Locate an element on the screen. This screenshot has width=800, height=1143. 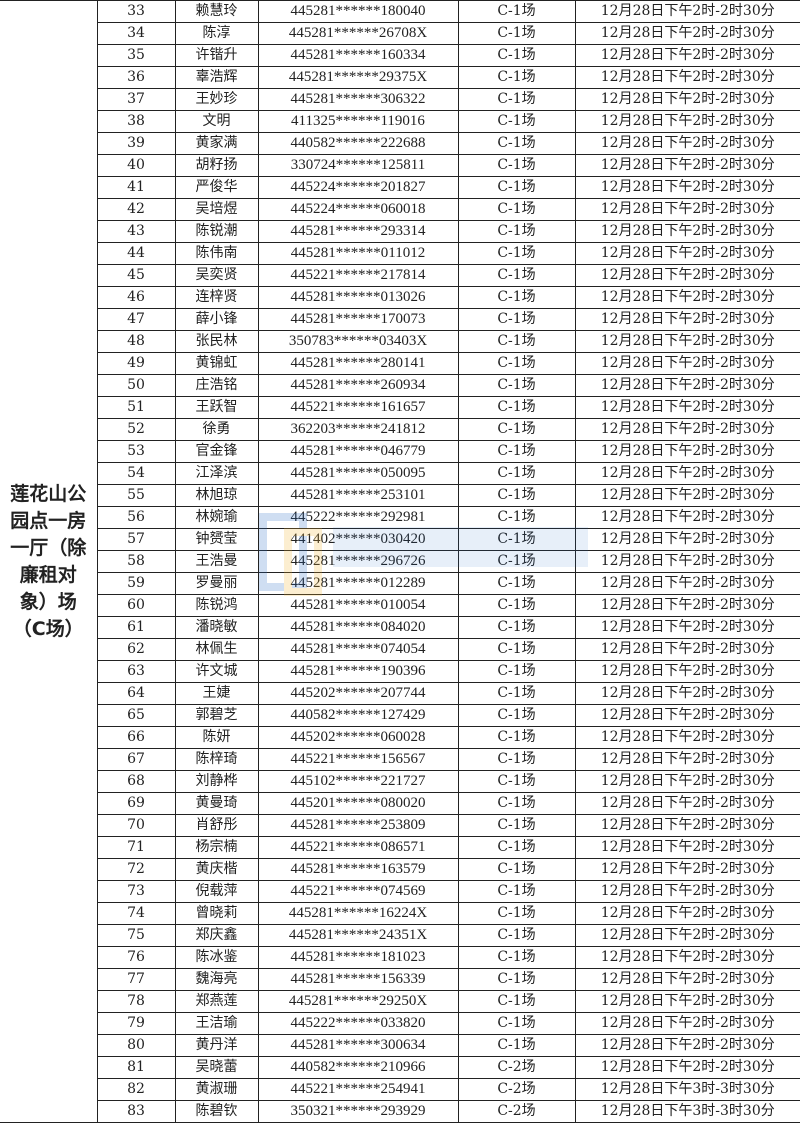
row-number-cell: 83 is located at coordinates (136, 1111).